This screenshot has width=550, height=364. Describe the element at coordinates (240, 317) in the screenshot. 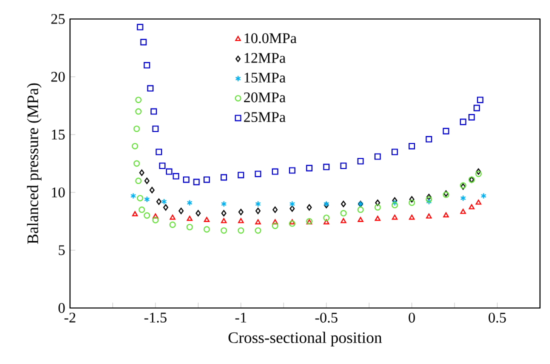

I see `x-tick-label: -1` at that location.